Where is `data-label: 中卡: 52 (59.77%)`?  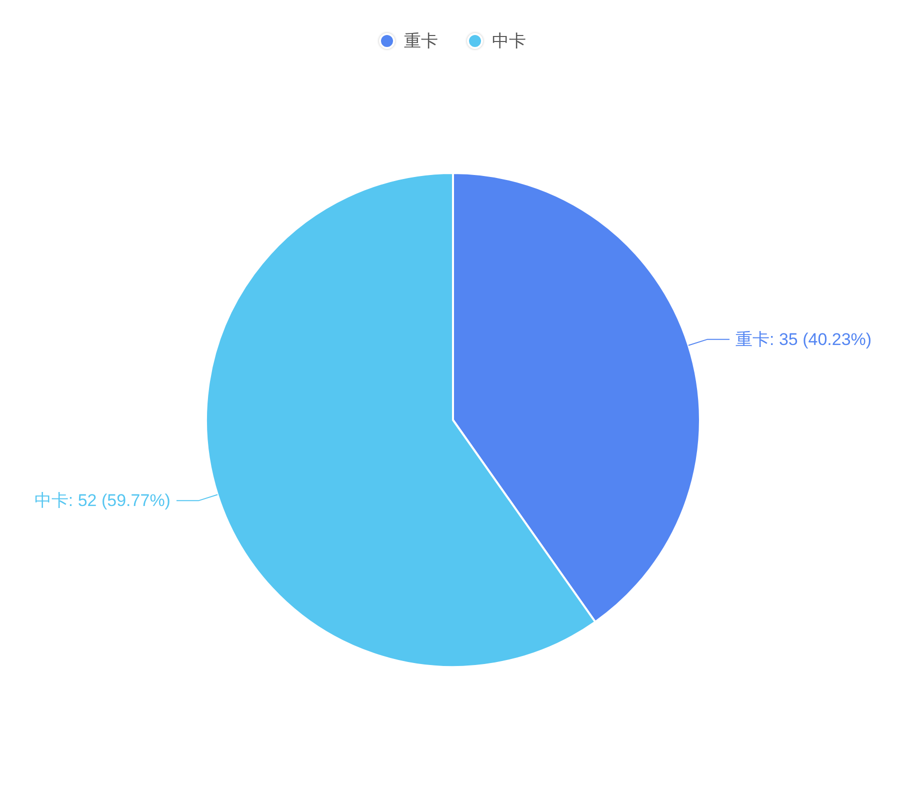 data-label: 中卡: 52 (59.77%) is located at coordinates (102, 500).